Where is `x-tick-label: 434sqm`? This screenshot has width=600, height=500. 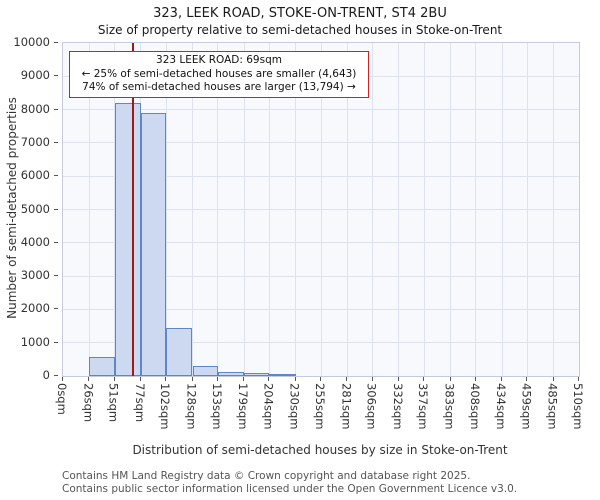 x-tick-label: 434sqm is located at coordinates (501, 406).